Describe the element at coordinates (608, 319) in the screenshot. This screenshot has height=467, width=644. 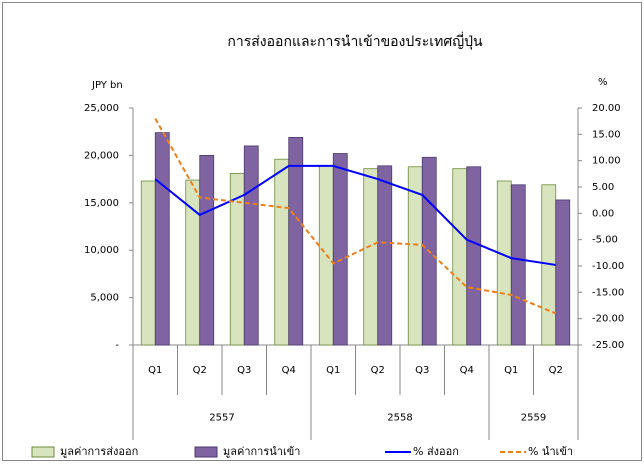
I see `y2-tick-label: -20.00` at that location.